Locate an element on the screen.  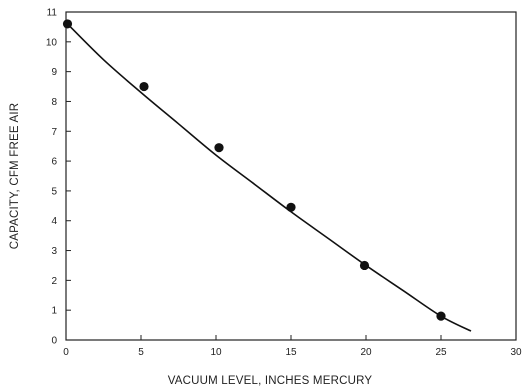
y-tick-label: 11 is located at coordinates (52, 13).